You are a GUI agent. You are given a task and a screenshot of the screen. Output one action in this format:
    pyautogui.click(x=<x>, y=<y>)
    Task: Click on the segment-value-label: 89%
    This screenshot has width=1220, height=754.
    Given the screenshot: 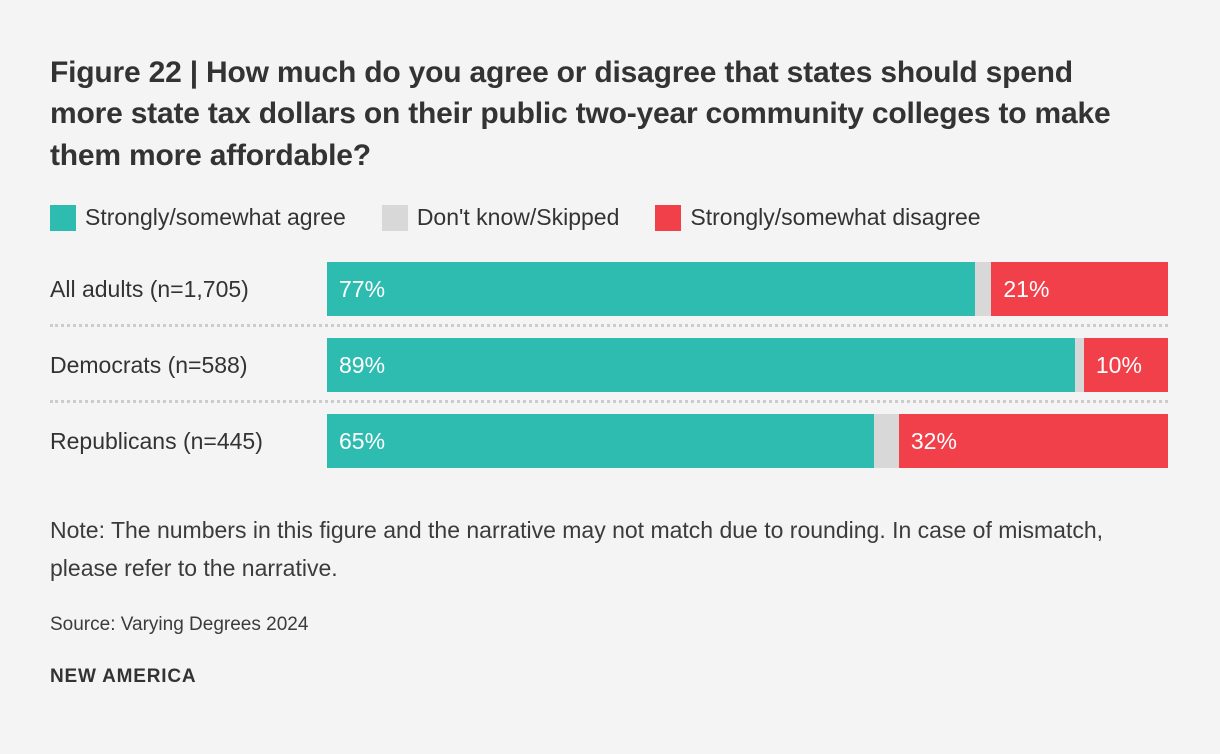 What is the action you would take?
    pyautogui.click(x=362, y=364)
    